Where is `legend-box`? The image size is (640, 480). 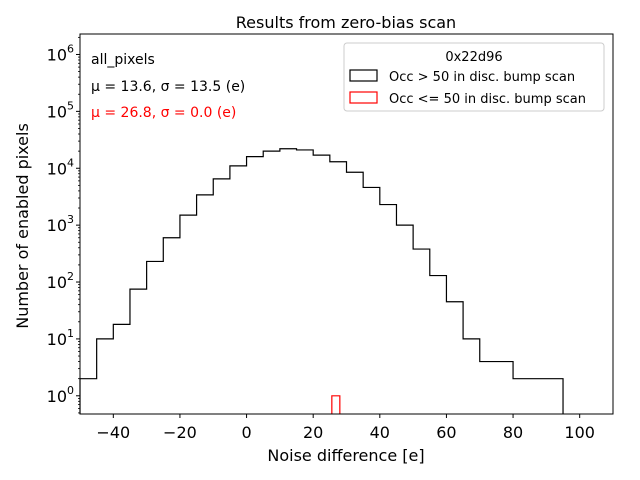 legend-box is located at coordinates (474, 77).